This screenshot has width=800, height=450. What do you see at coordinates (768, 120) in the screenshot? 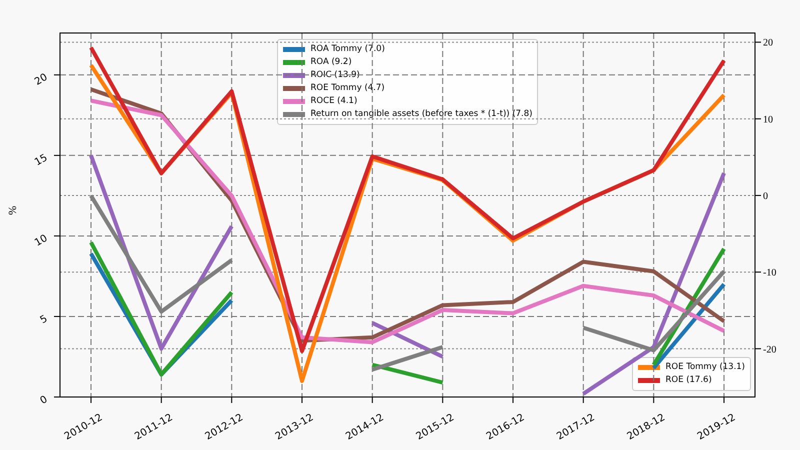
I see `y2-tick-label: 10` at bounding box center [768, 120].